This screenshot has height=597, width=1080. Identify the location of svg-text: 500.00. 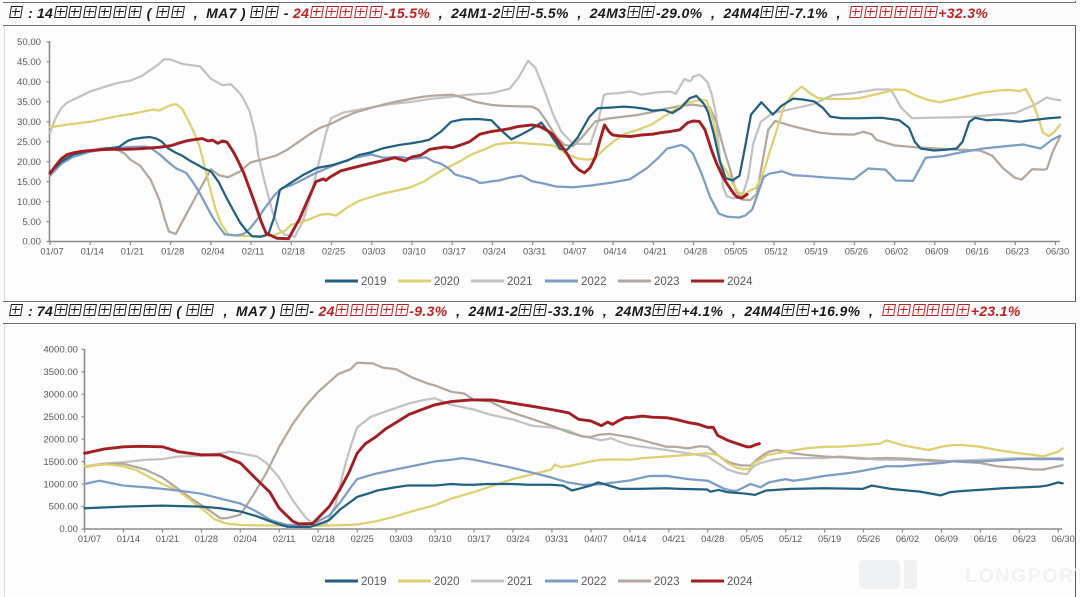
(63, 507).